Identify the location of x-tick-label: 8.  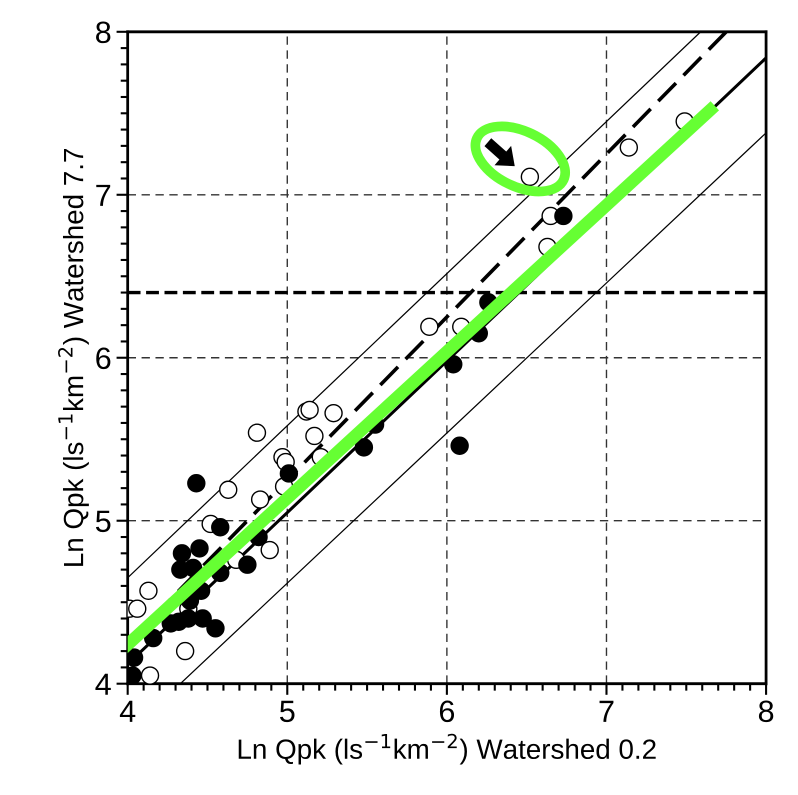
(766, 711).